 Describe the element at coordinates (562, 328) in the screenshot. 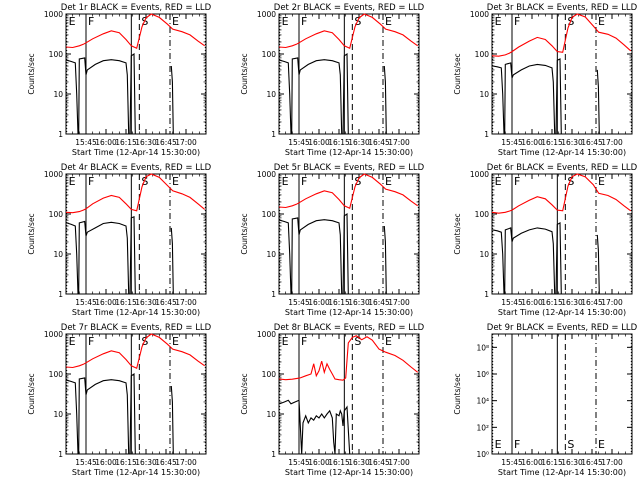

I see `chart-title: Det 9r BLACK = Events, RED = LLD` at that location.